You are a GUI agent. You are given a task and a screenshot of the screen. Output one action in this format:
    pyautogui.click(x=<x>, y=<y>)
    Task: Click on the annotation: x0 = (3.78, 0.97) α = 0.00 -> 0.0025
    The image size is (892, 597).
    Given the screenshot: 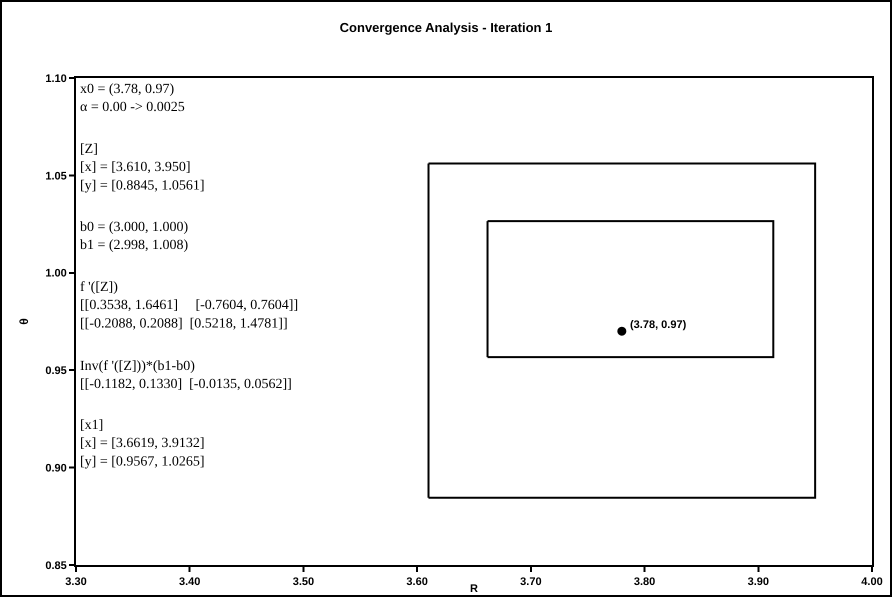 What is the action you would take?
    pyautogui.click(x=132, y=99)
    